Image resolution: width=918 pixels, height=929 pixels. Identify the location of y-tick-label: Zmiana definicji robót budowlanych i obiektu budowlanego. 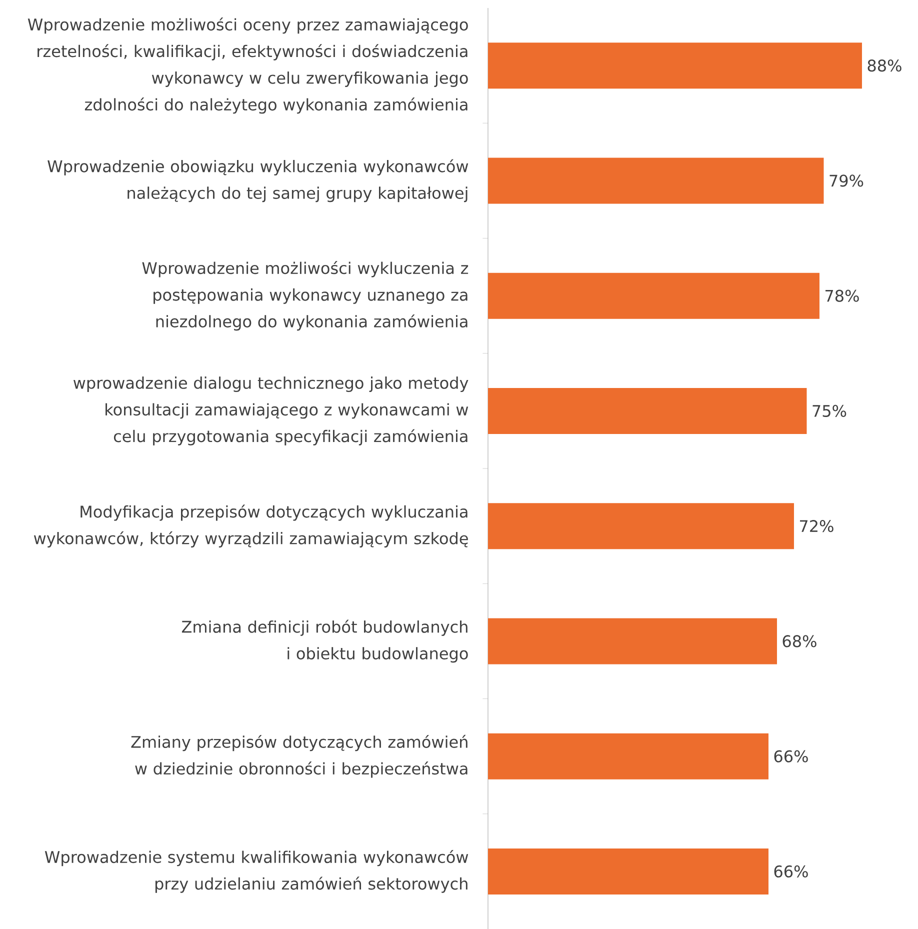
(325, 641).